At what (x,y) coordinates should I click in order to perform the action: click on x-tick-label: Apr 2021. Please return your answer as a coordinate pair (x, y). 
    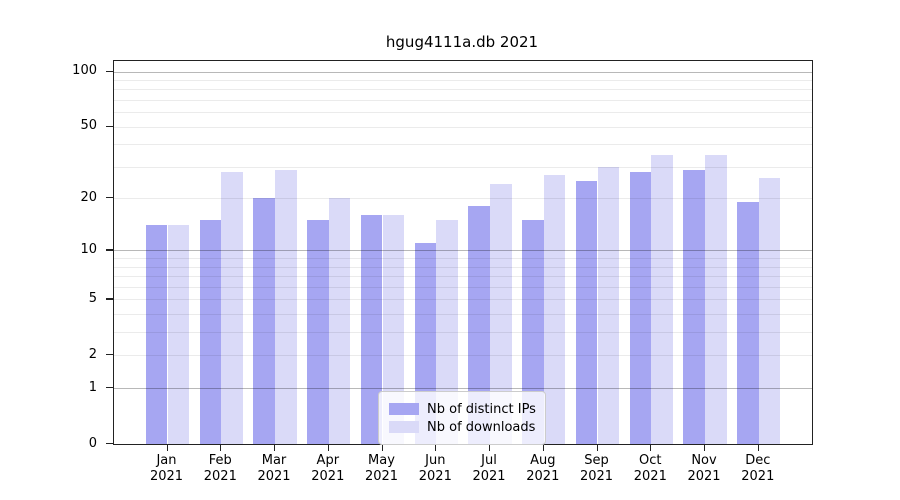
    Looking at the image, I should click on (328, 468).